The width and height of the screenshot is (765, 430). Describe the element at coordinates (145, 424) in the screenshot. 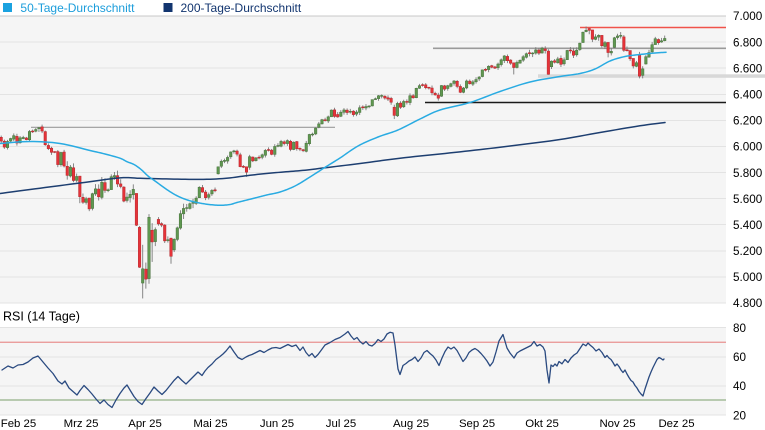

I see `svg-text: Apr 25` at that location.